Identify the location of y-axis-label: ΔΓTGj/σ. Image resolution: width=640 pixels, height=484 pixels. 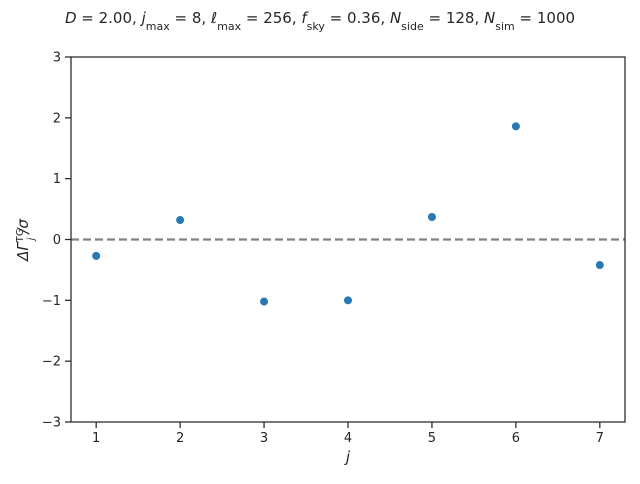
(25, 240).